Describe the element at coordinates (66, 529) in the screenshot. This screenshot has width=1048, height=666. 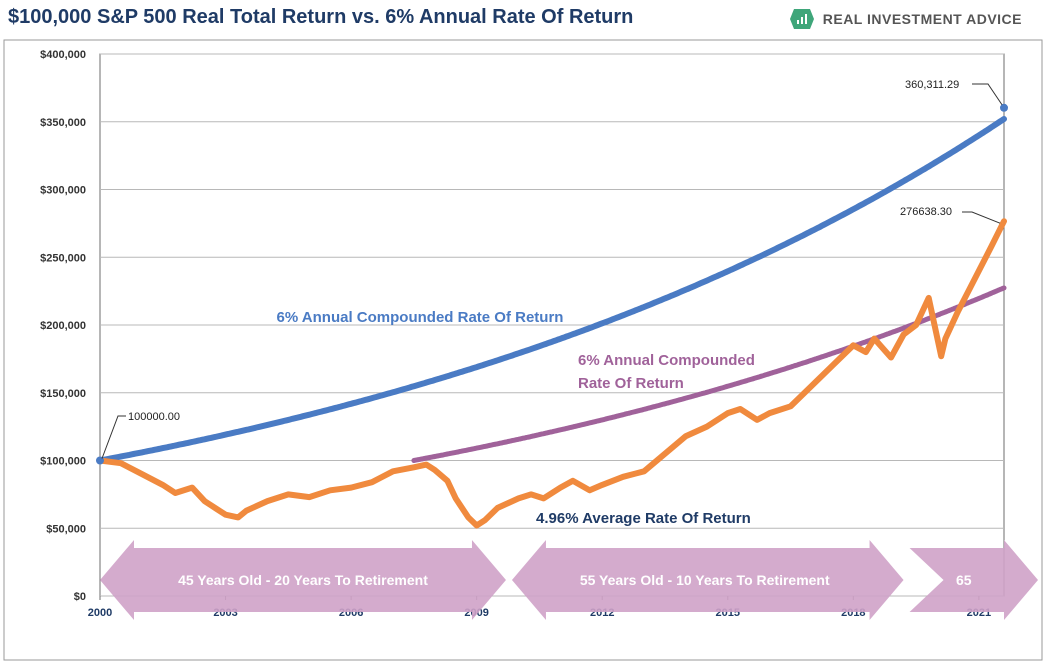
I see `y-tick-label: $50,000` at that location.